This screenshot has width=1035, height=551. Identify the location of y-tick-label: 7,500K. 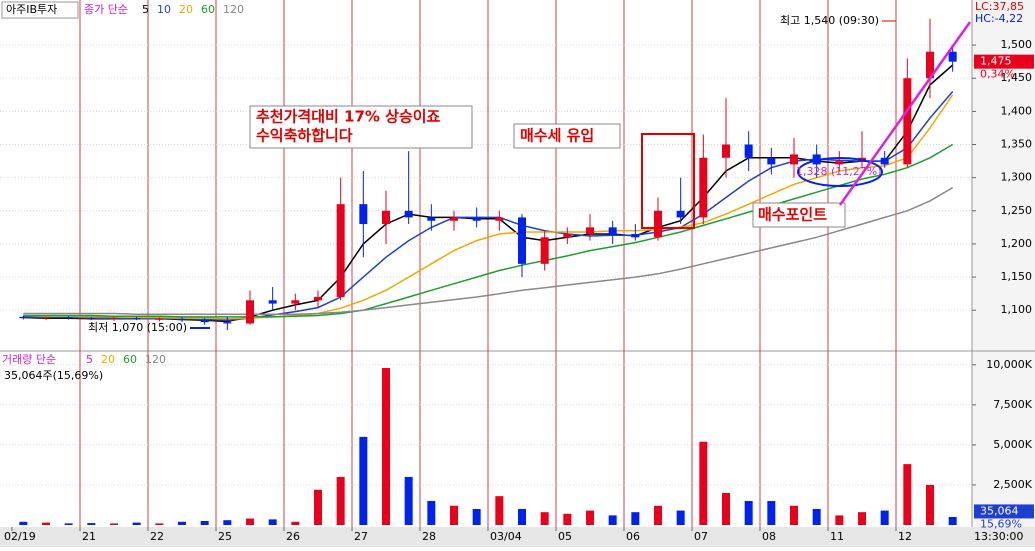
(1012, 404).